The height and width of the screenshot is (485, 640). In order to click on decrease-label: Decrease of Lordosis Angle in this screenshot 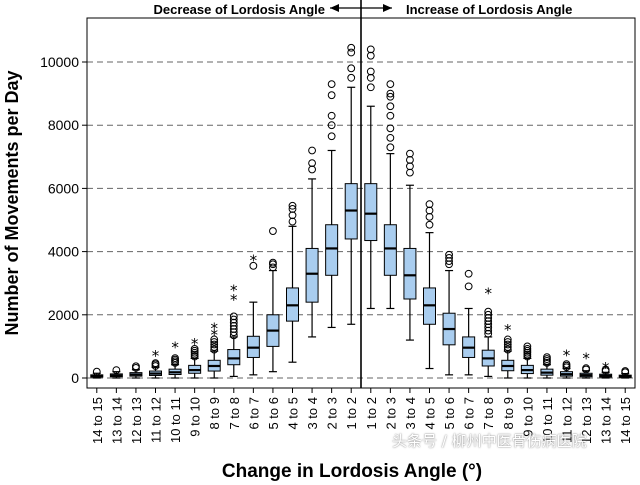, I will do `click(239, 9)`.